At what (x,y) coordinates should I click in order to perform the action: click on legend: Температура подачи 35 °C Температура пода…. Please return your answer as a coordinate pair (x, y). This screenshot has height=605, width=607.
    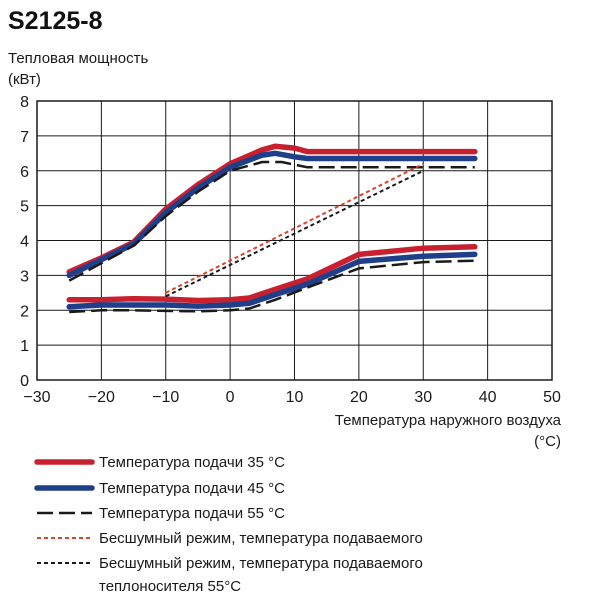
    Looking at the image, I should click on (228, 524).